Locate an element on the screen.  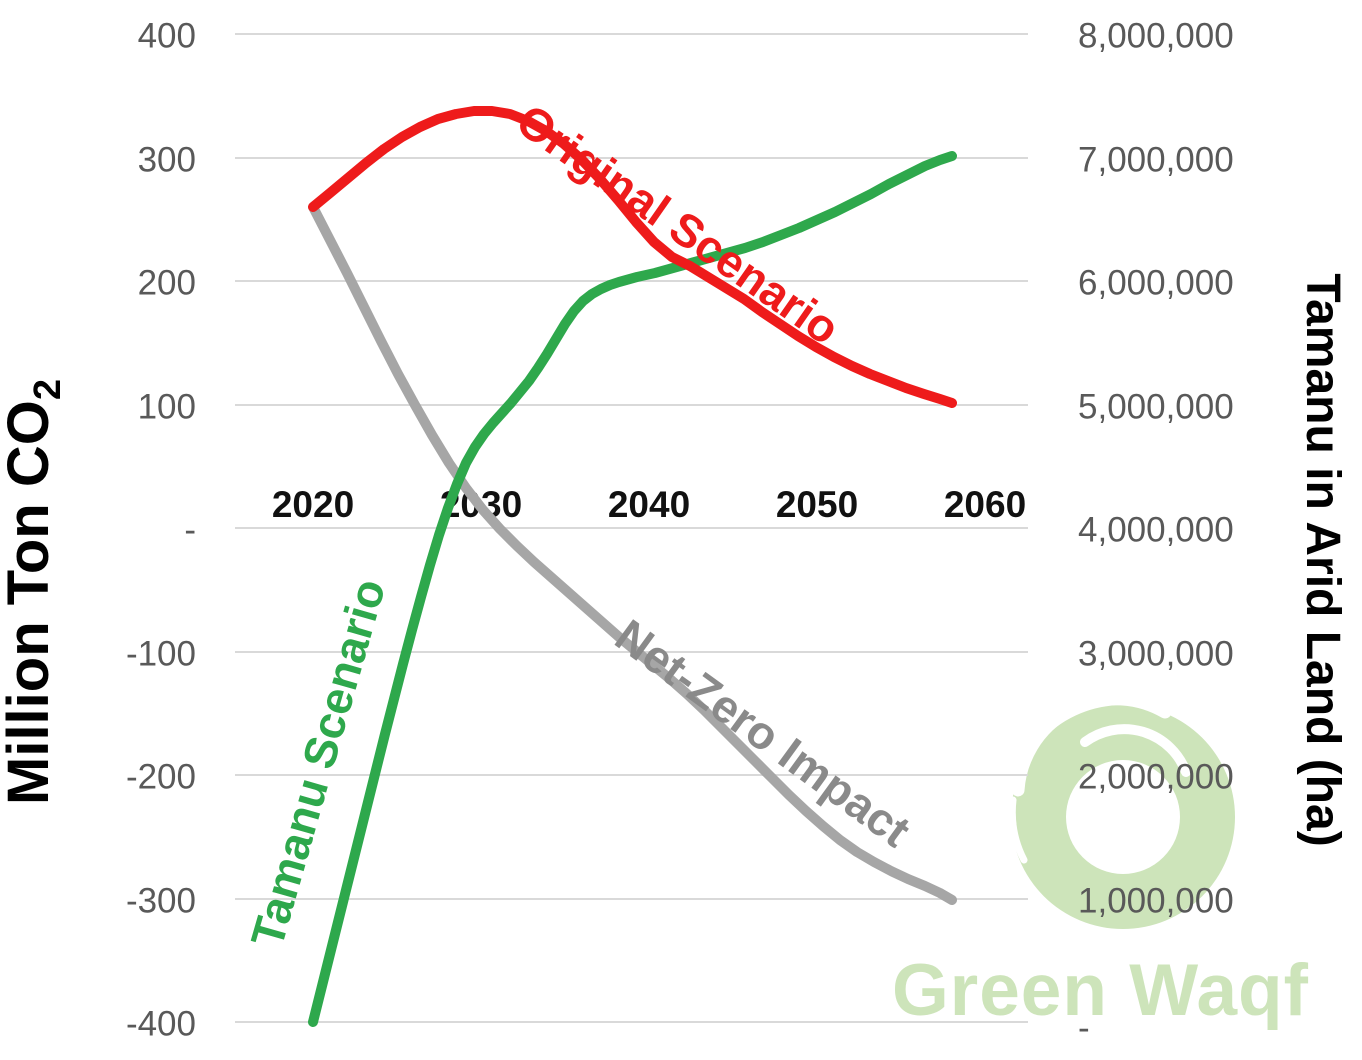
right-tick: 4,000,000 is located at coordinates (1156, 530).